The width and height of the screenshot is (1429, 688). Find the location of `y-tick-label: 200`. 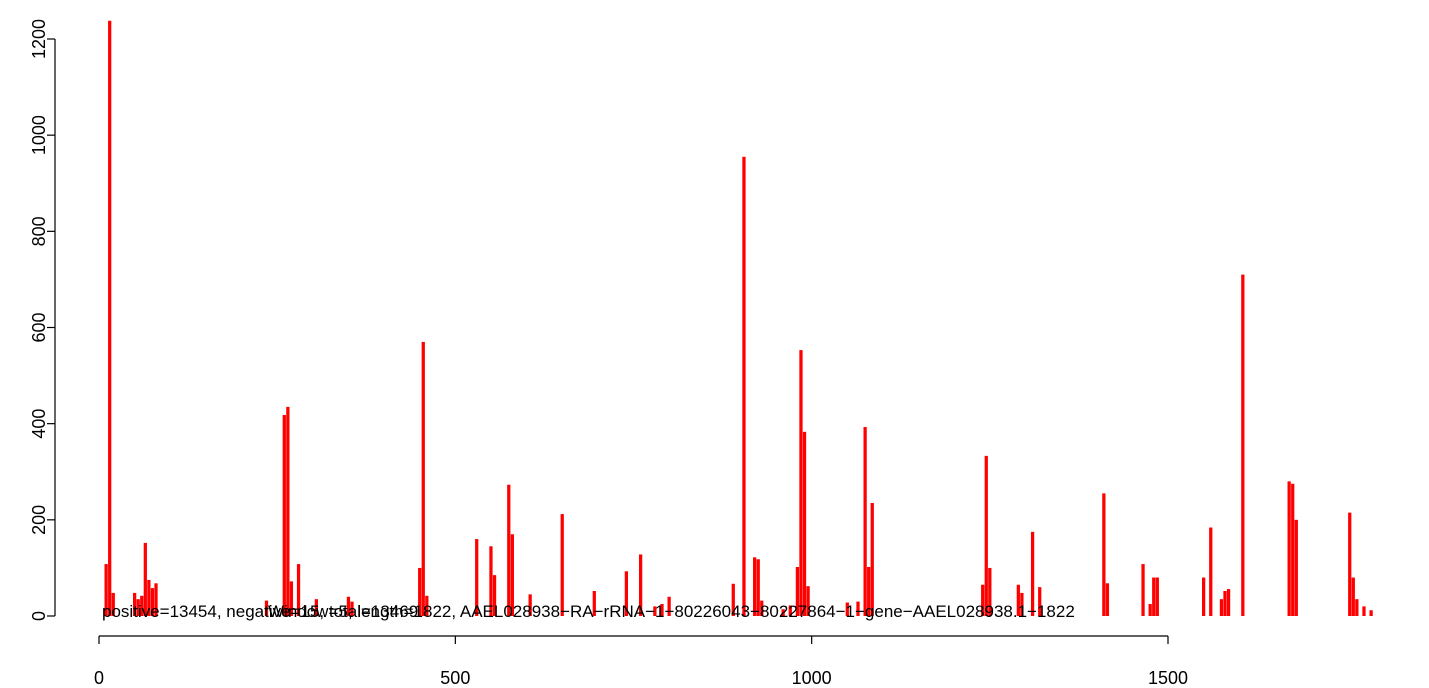

y-tick-label: 200 is located at coordinates (39, 520).